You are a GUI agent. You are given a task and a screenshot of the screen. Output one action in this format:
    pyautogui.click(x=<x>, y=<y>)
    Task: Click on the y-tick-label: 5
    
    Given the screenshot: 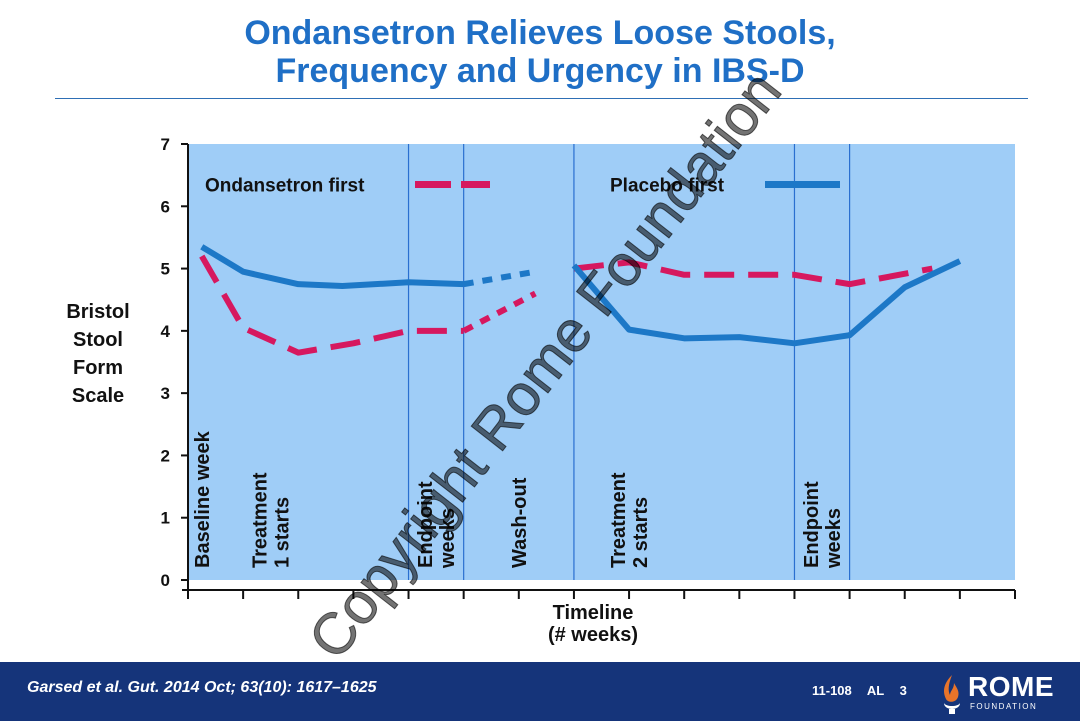 What is the action you would take?
    pyautogui.click(x=165, y=269)
    